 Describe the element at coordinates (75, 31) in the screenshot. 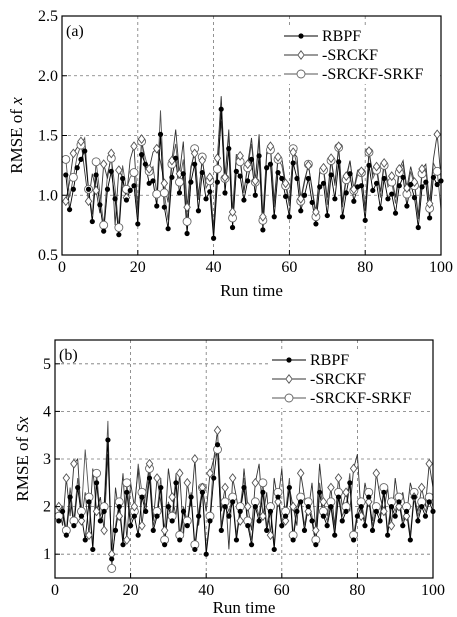

I see `panel-label: (a)` at that location.